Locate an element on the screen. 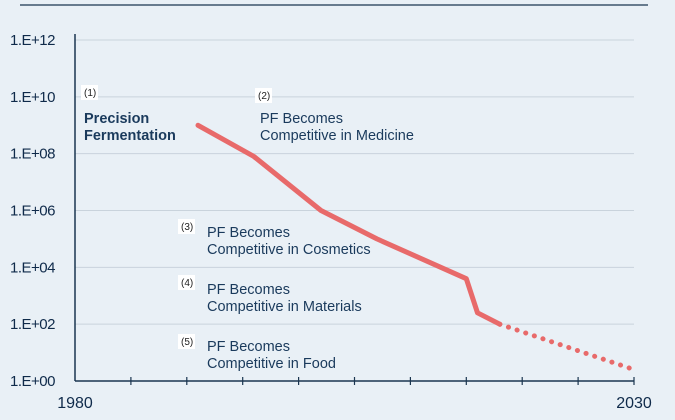  x-tick-label: 1980 is located at coordinates (75, 403).